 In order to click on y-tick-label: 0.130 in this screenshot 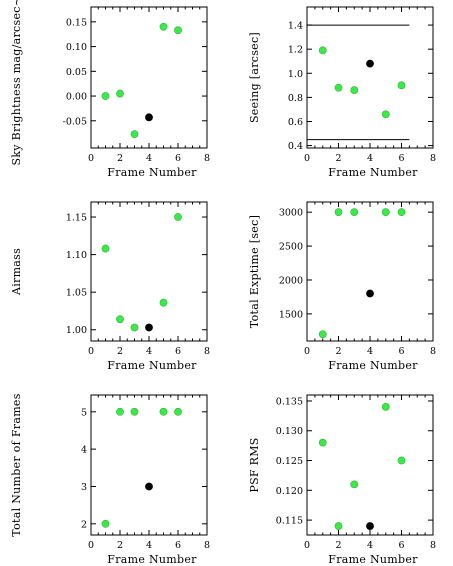, I will do `click(289, 431)`.